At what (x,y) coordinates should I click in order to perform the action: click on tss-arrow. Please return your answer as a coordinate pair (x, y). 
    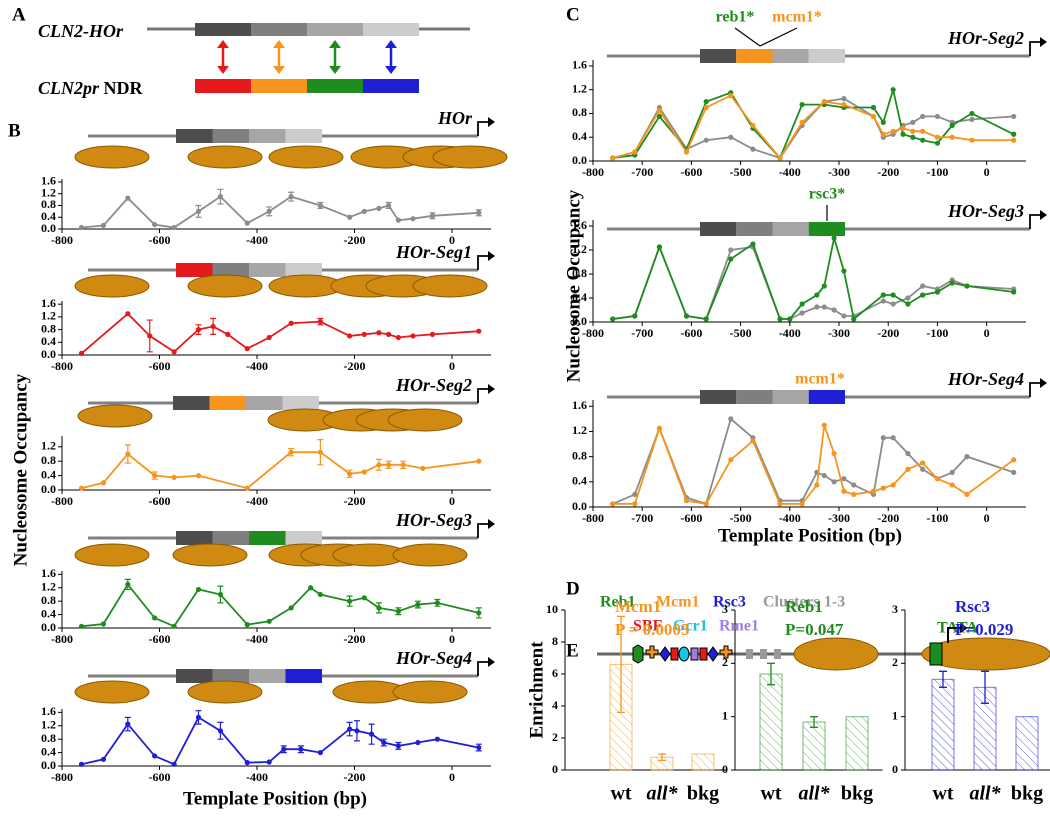
    Looking at the image, I should click on (1035, 221).